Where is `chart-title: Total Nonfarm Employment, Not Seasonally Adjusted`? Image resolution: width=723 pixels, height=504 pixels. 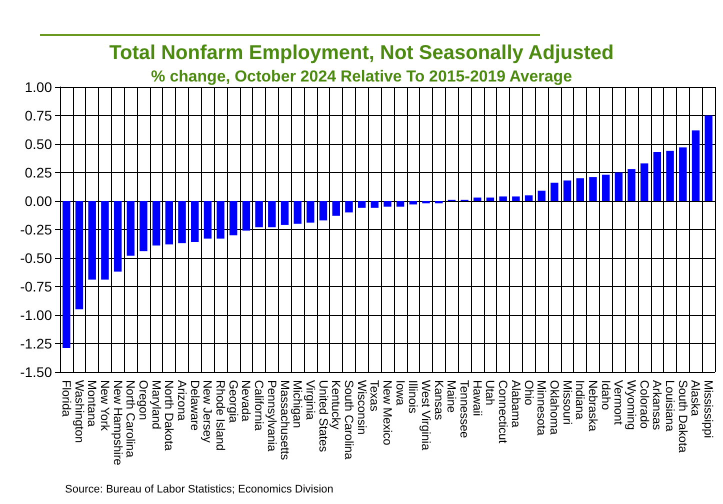
chart-title: Total Nonfarm Employment, Not Seasonally Adjusted is located at coordinates (361, 53).